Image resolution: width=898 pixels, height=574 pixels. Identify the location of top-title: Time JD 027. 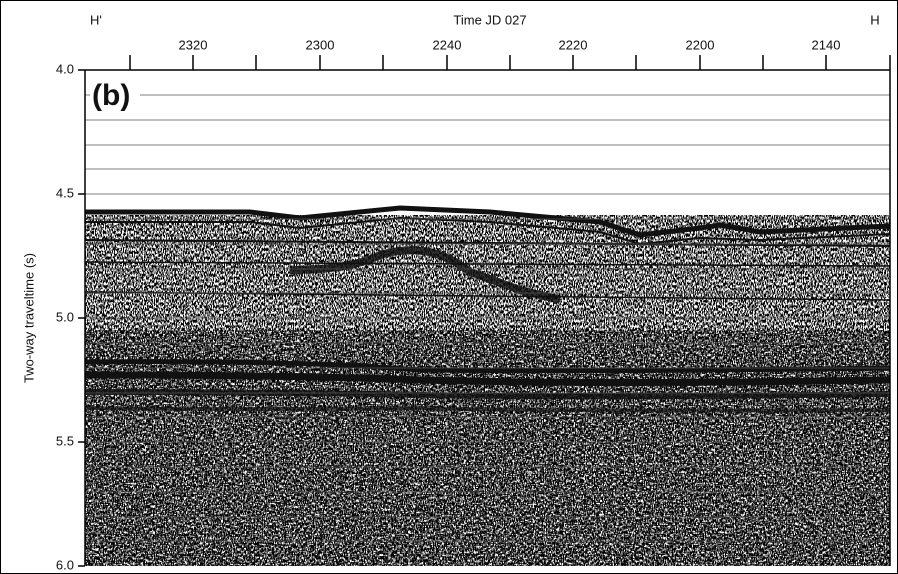
(489, 19).